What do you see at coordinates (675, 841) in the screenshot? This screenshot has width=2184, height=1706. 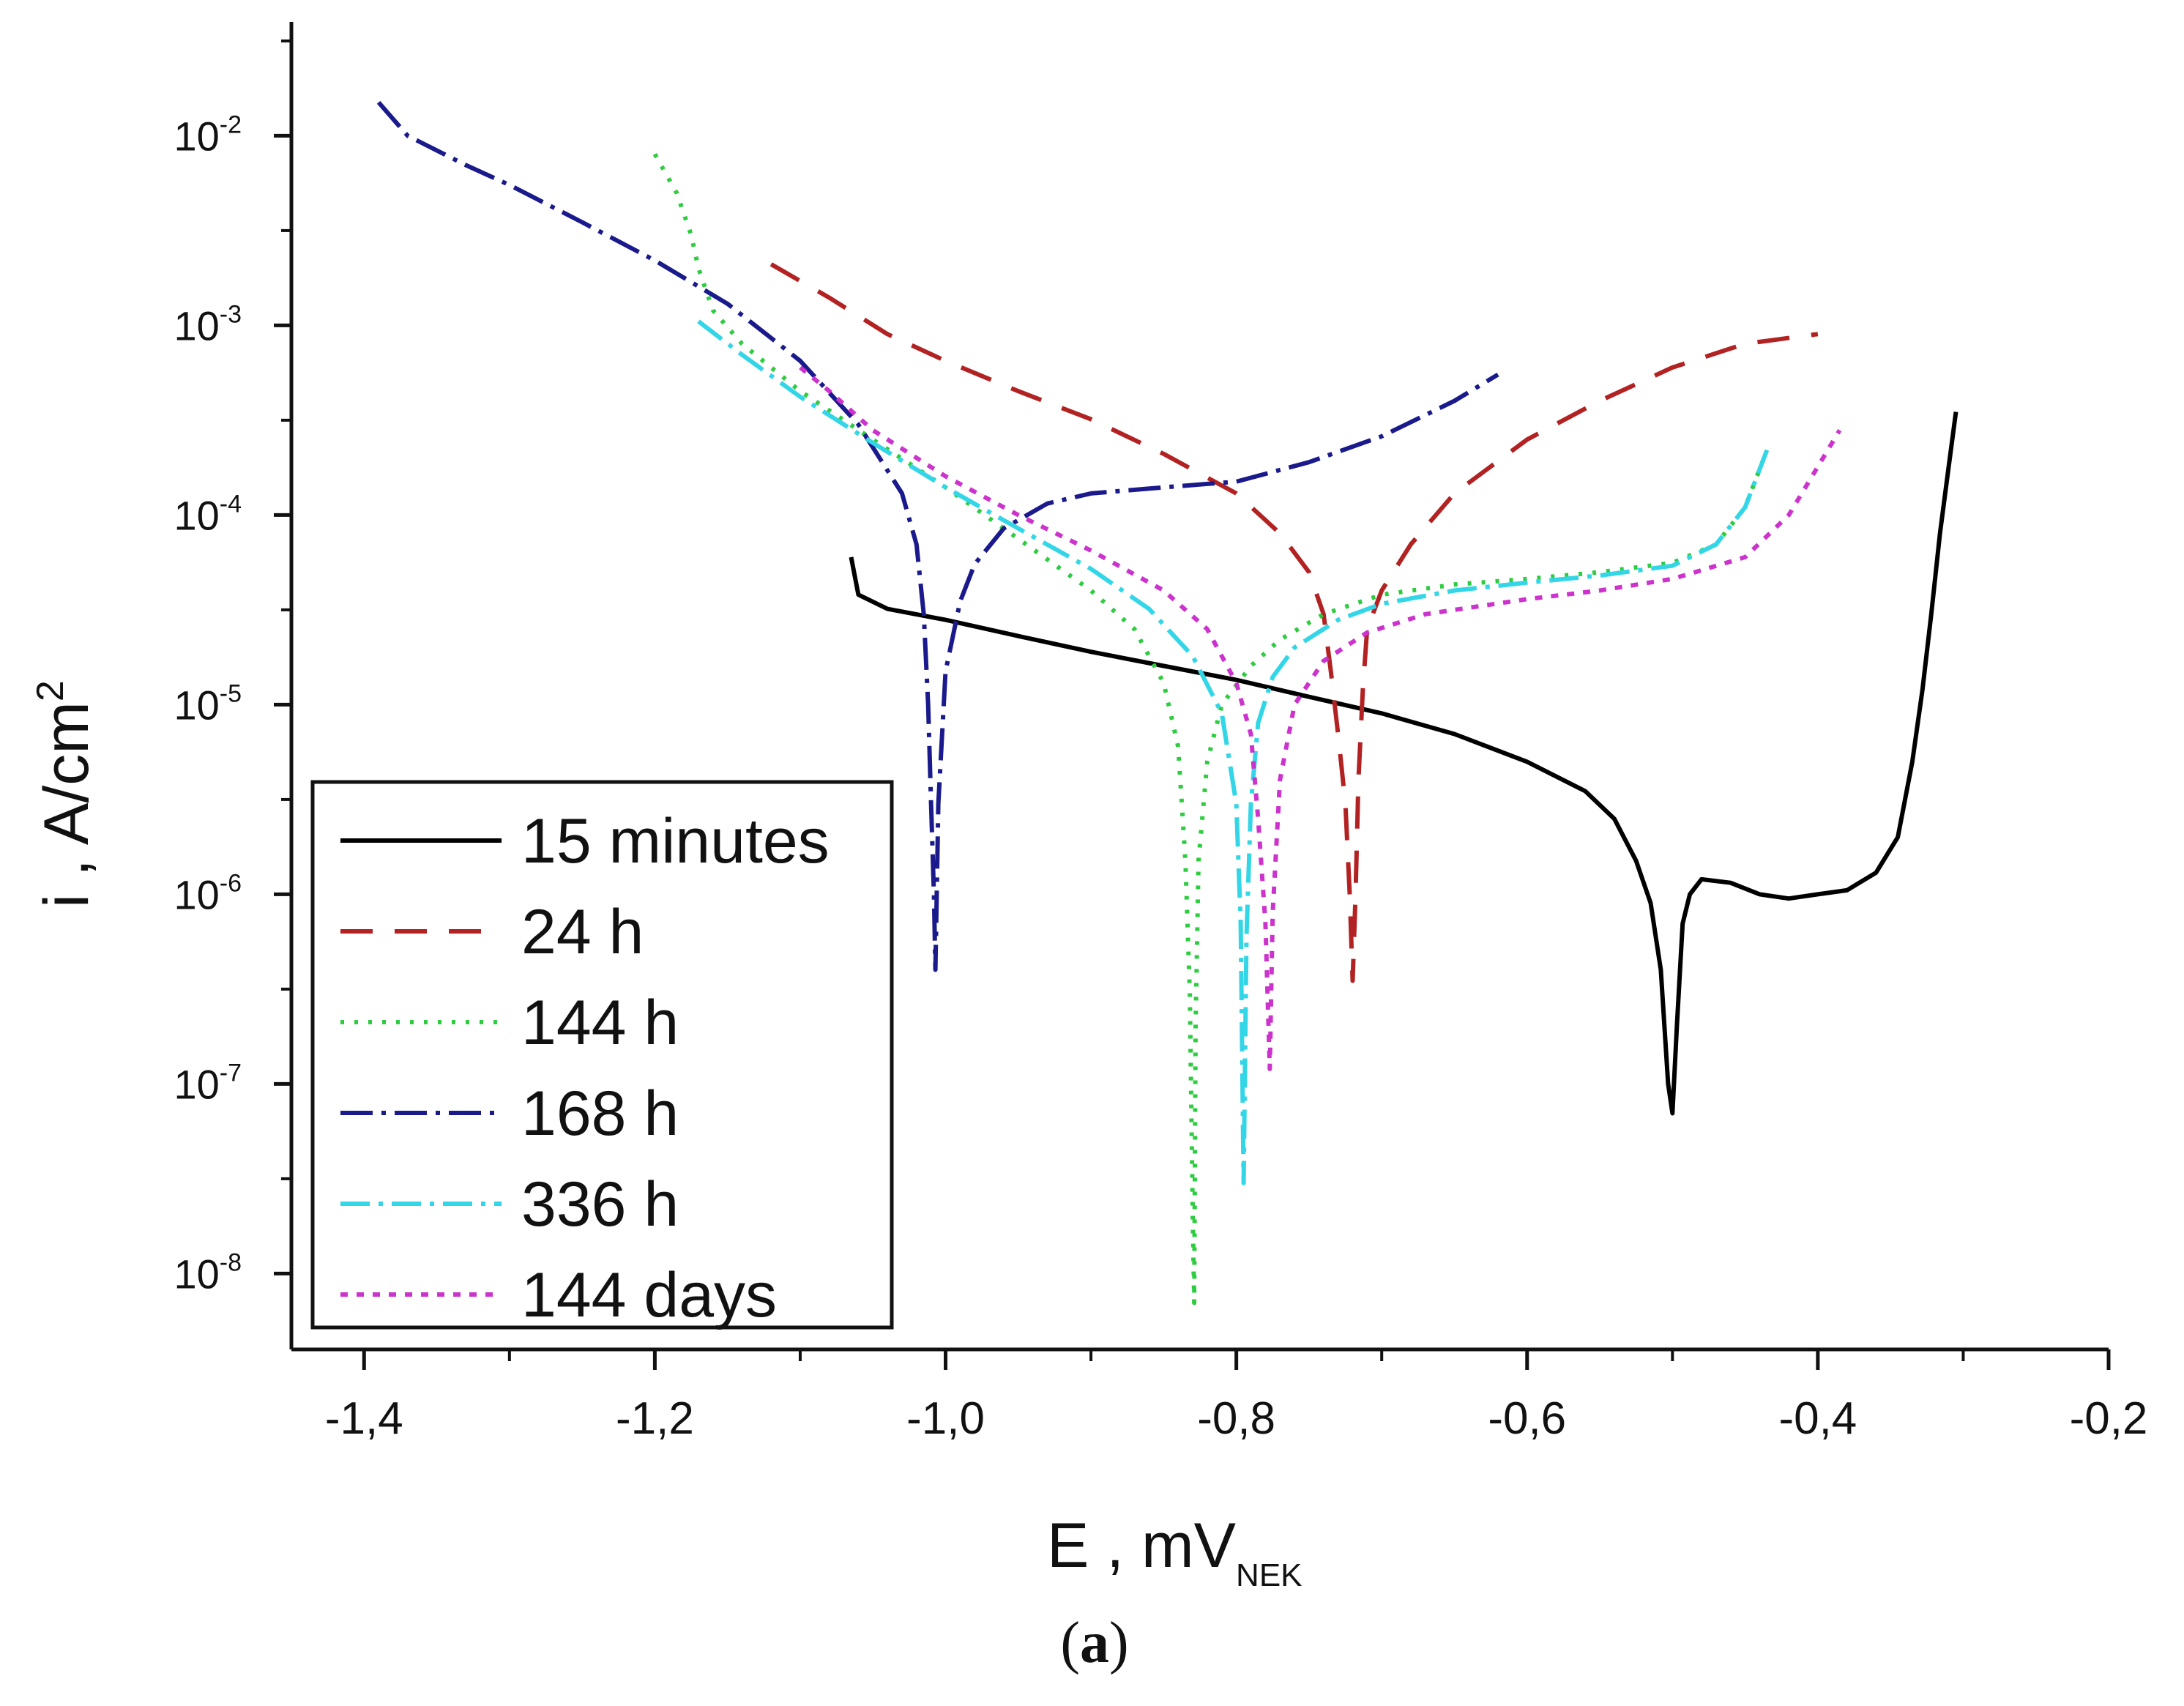 I see `legend-label: 15 minutes` at bounding box center [675, 841].